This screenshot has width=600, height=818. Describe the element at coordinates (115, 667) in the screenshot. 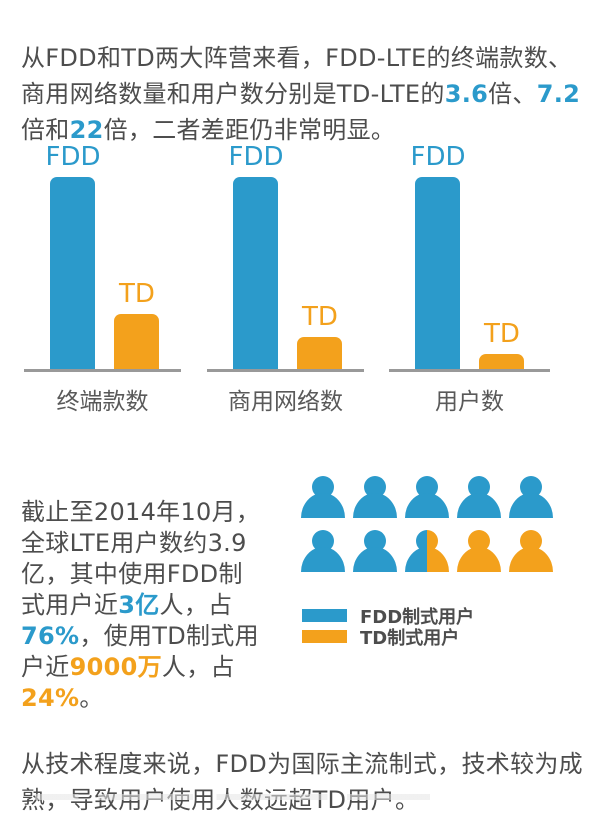

I see `highlight-value: 9000万` at that location.